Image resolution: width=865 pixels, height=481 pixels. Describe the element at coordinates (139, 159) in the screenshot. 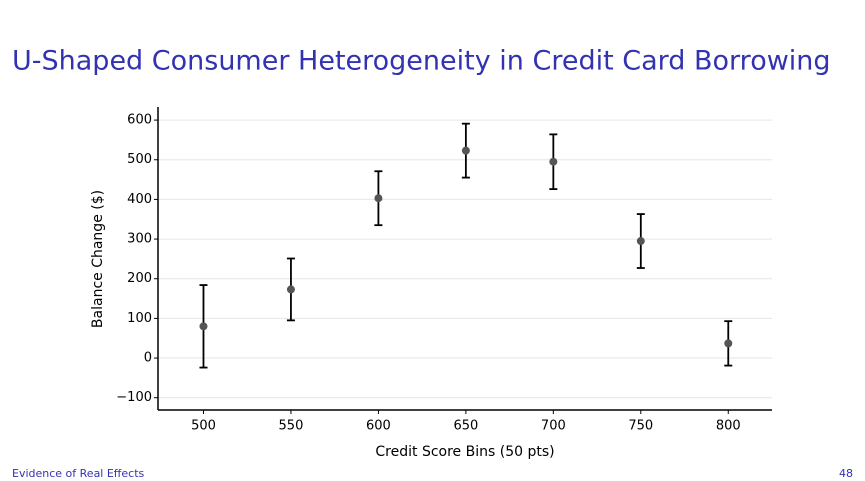

I see `y-tick-label: 500` at that location.